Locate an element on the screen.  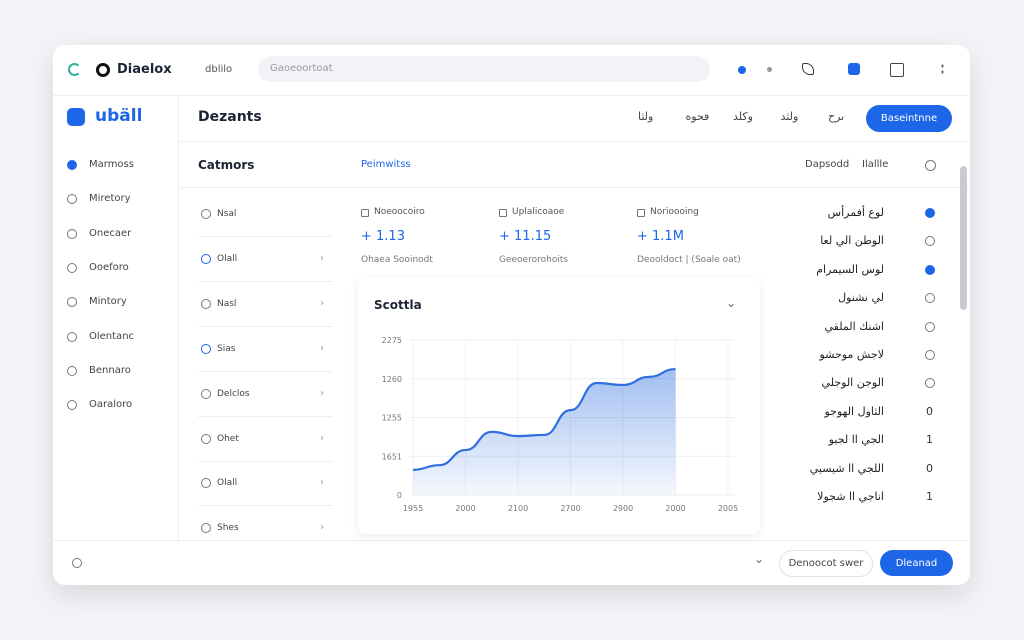
sidebar-divider is located at coordinates (178, 317).